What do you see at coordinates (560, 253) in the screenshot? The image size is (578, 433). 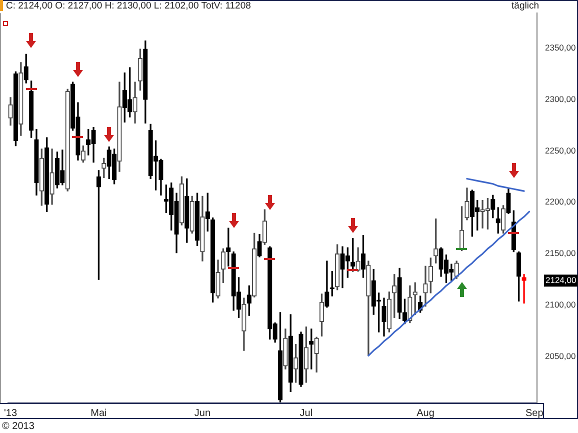 I see `y-tick-label: 2150,00` at bounding box center [560, 253].